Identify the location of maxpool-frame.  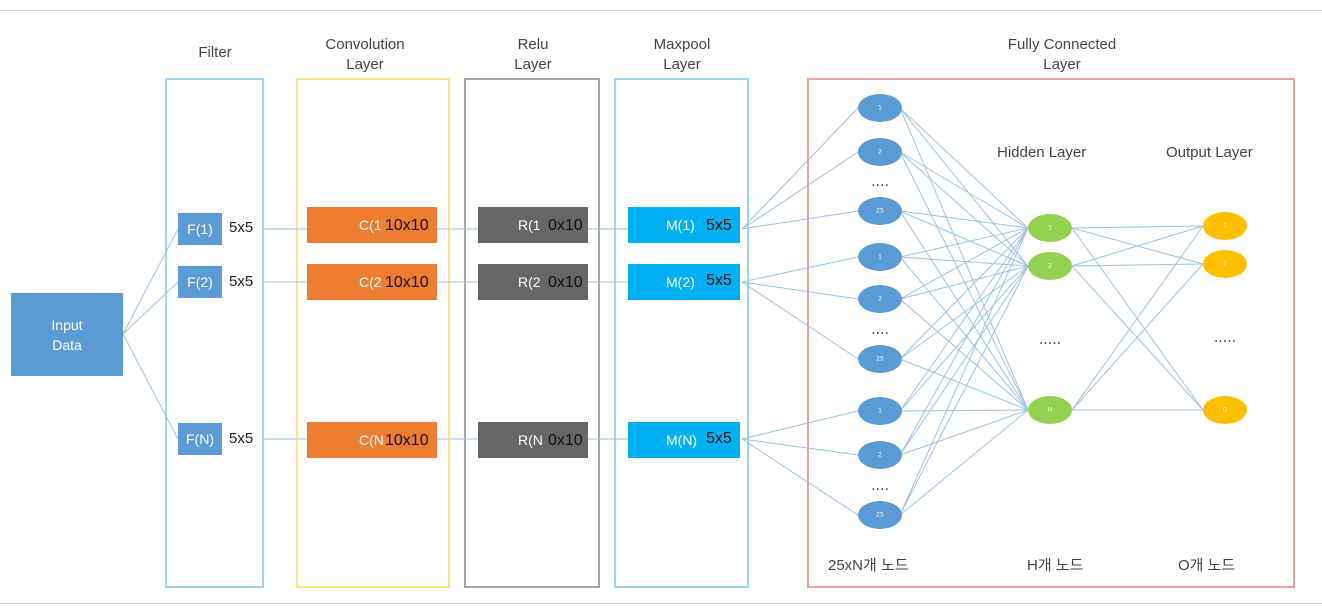
(681, 333).